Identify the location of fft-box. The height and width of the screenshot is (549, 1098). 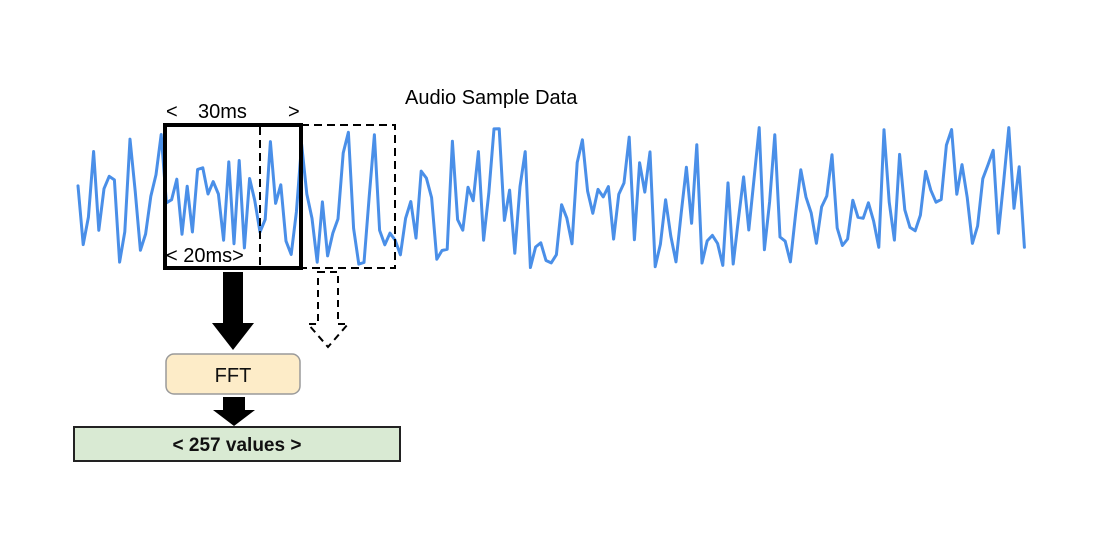
(233, 374).